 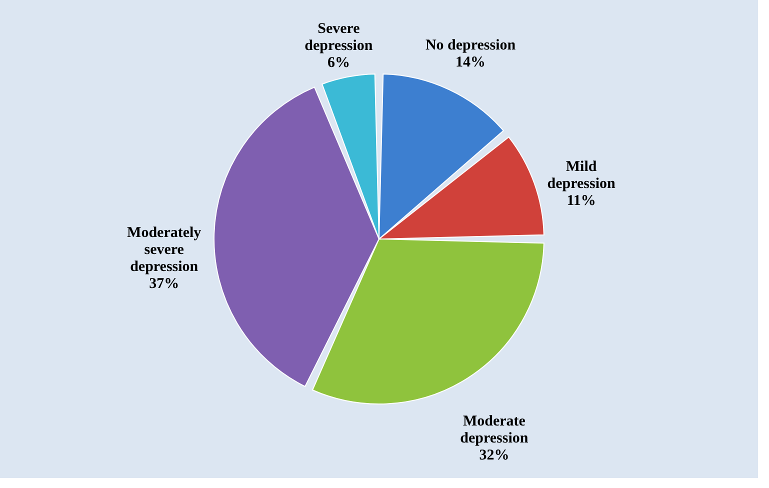 I want to click on data-label: 6%, so click(x=338, y=62).